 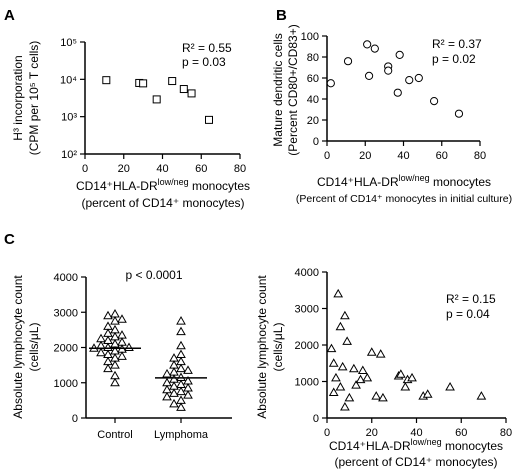 I want to click on x-tick-label-b: 60, so click(x=442, y=156).